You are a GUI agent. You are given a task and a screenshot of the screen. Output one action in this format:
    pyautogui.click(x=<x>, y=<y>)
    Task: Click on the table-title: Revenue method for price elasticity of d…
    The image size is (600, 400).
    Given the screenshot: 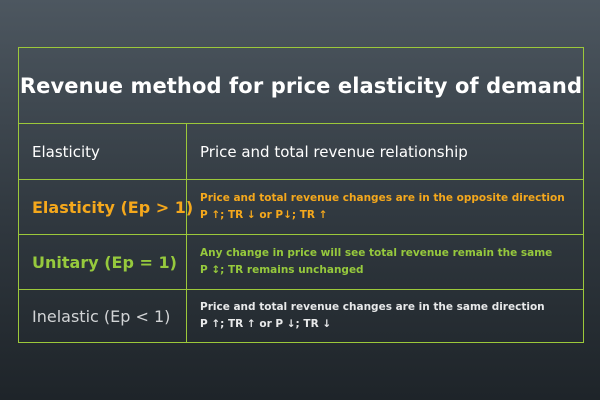 What is the action you would take?
    pyautogui.click(x=301, y=85)
    